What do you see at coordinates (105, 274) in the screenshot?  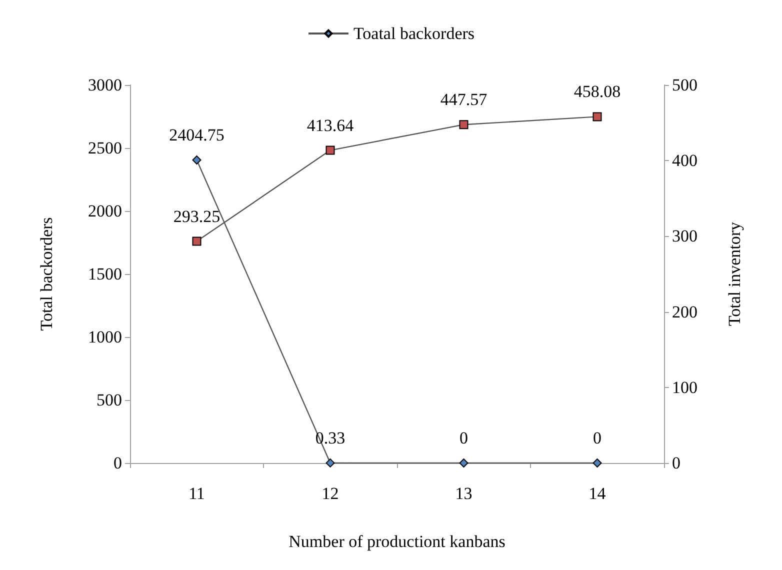 I see `y-tick-label: 1500` at bounding box center [105, 274].